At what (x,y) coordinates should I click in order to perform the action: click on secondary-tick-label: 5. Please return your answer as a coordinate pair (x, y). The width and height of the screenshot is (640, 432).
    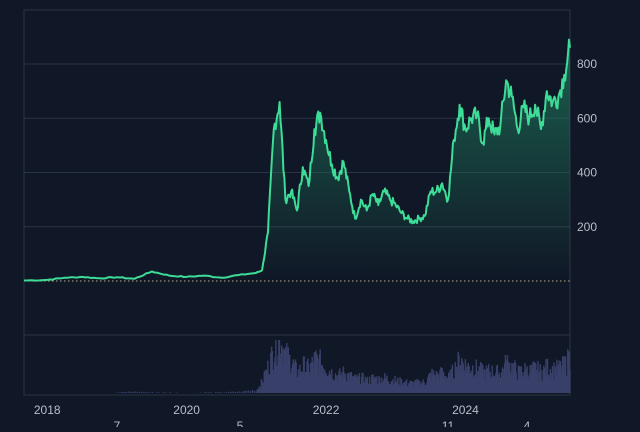
    Looking at the image, I should click on (240, 423).